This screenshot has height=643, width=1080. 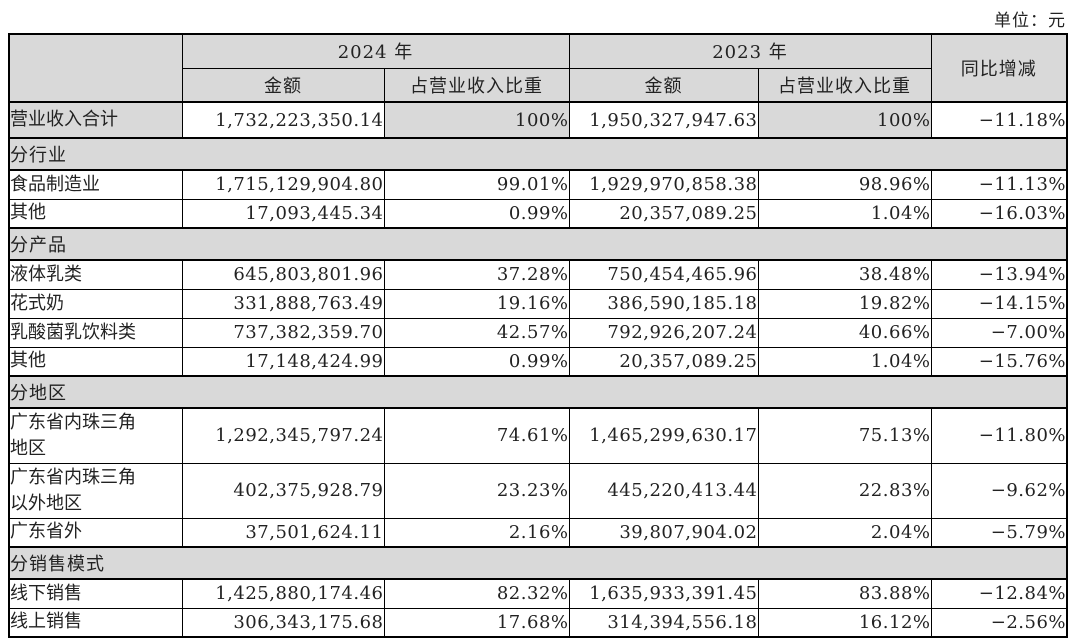 What do you see at coordinates (663, 332) in the screenshot?
I see `amount-2023: 792,926,207.24` at bounding box center [663, 332].